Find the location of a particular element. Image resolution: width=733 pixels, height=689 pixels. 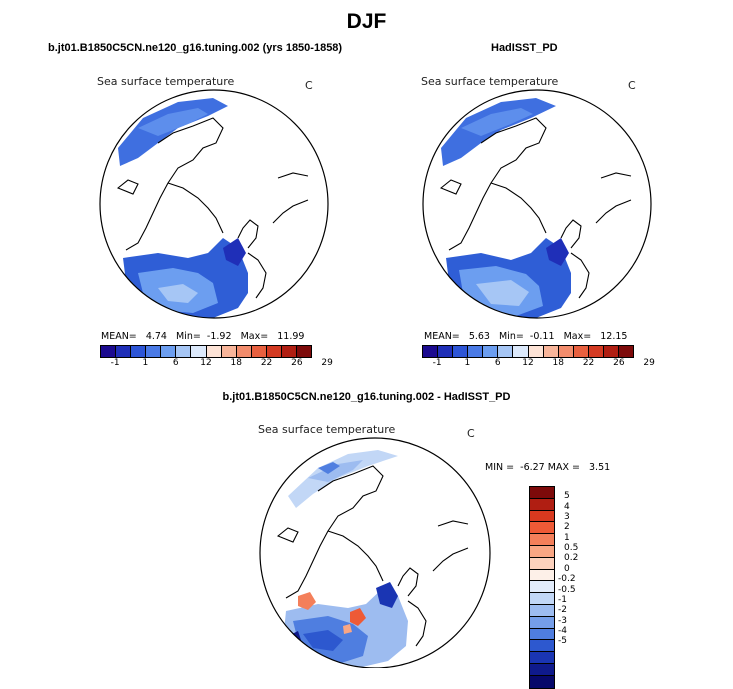

colorbar-tick-label: 3 is located at coordinates (567, 517).